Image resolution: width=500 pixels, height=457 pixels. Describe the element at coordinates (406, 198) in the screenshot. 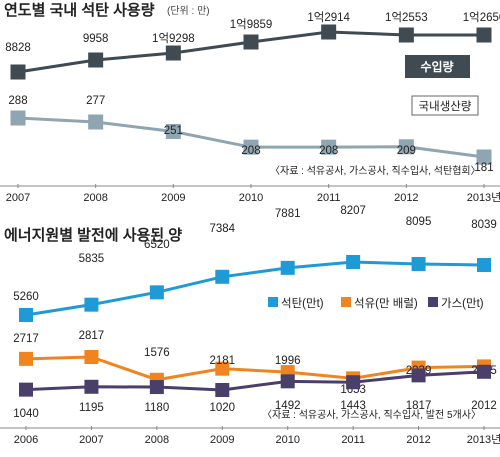

I see `chart1-x-tick: 2012` at that location.